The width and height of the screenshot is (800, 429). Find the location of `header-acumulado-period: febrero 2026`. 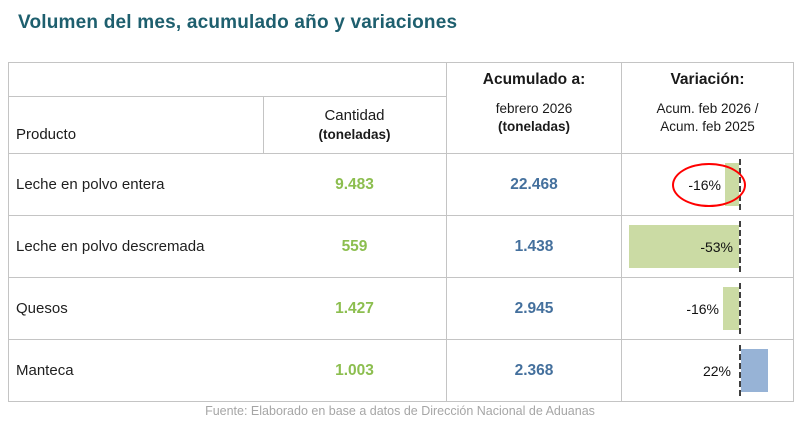

header-acumulado-period: febrero 2026 is located at coordinates (534, 108).